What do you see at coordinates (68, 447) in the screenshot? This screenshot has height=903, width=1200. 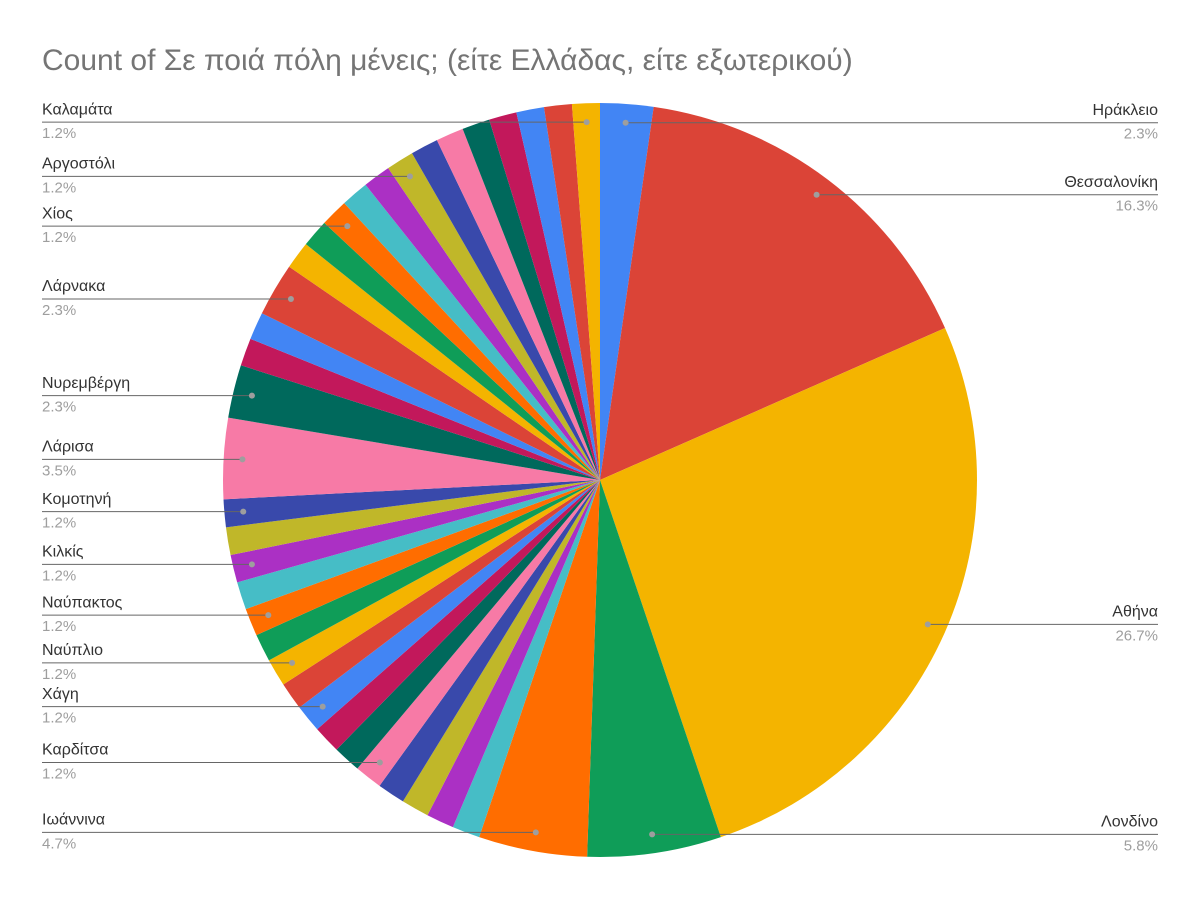 I see `slice-label: Λάρισα` at bounding box center [68, 447].